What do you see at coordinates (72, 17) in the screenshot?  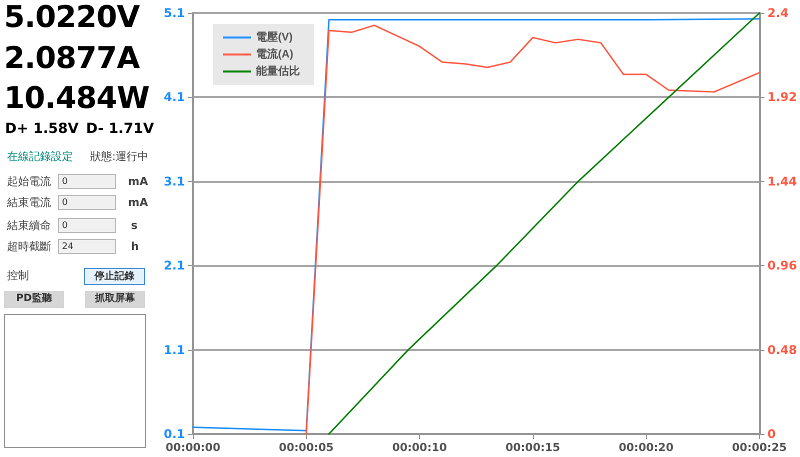 I see `text: 5.0220V` at bounding box center [72, 17].